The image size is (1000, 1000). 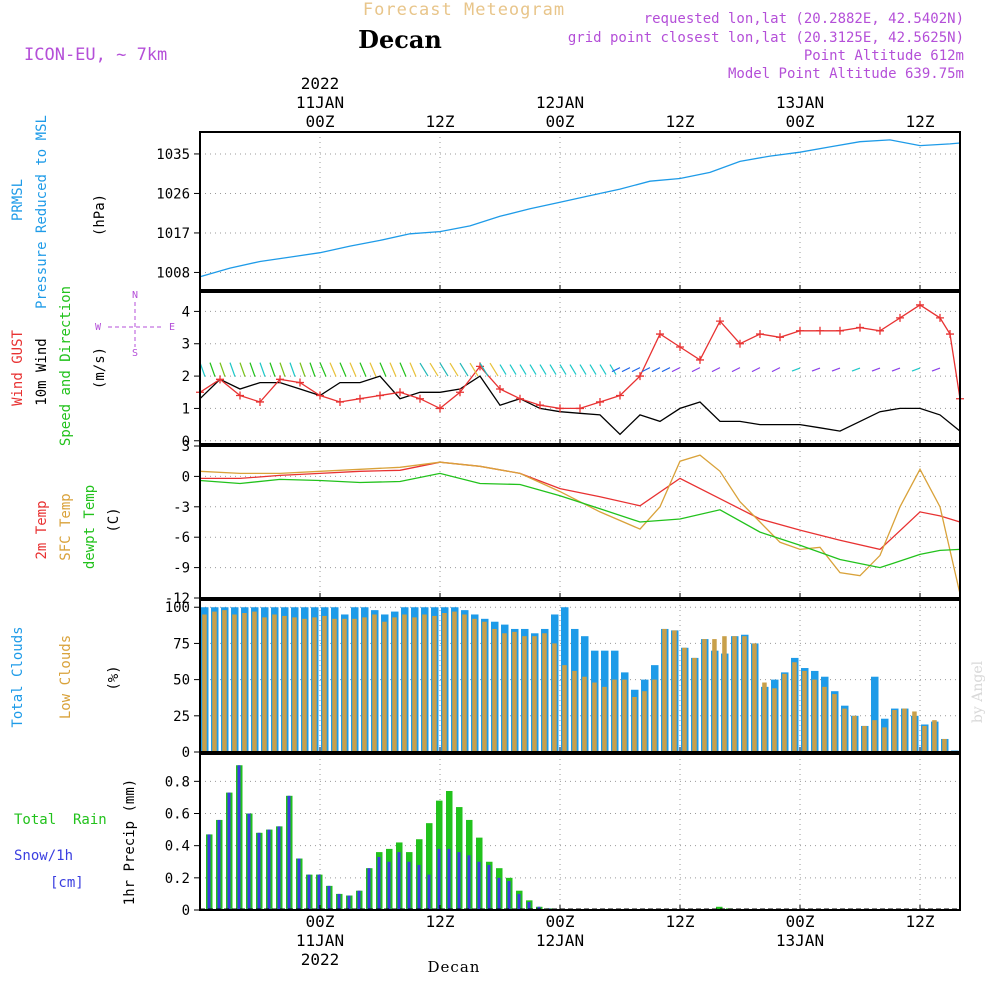 I want to click on model-name: ICON-EU, ~ 7km, so click(x=95, y=55).